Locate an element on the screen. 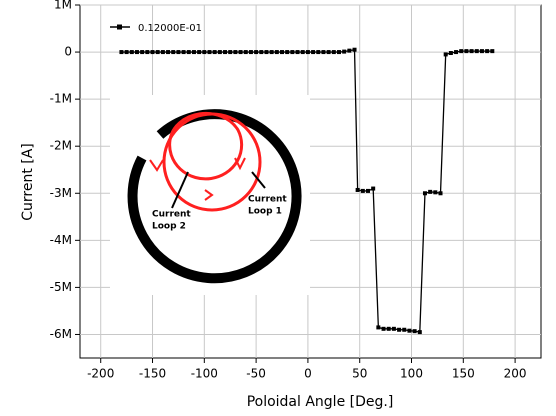  y-tick-label: -4M is located at coordinates (61, 240).